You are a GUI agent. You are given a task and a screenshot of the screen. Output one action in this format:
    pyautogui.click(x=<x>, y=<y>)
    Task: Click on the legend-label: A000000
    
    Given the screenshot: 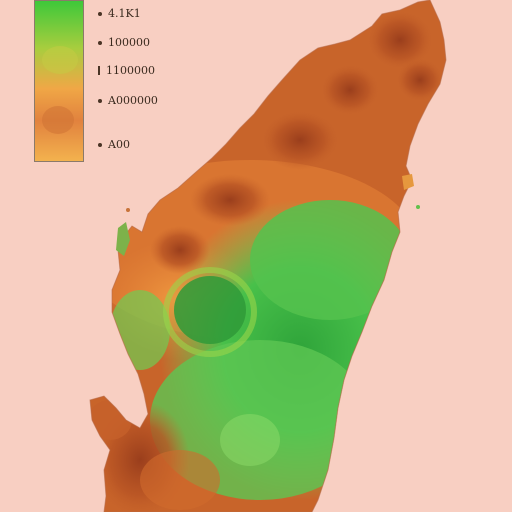 What is the action you would take?
    pyautogui.click(x=133, y=100)
    